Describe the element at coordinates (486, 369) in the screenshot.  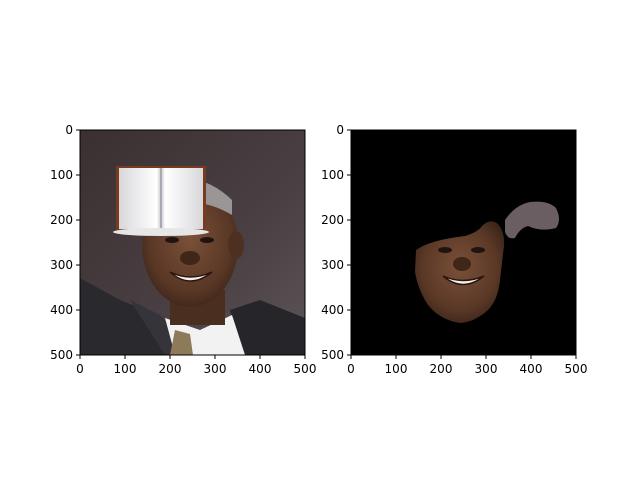
I see `mask-panel-xtick-label: 300` at that location.